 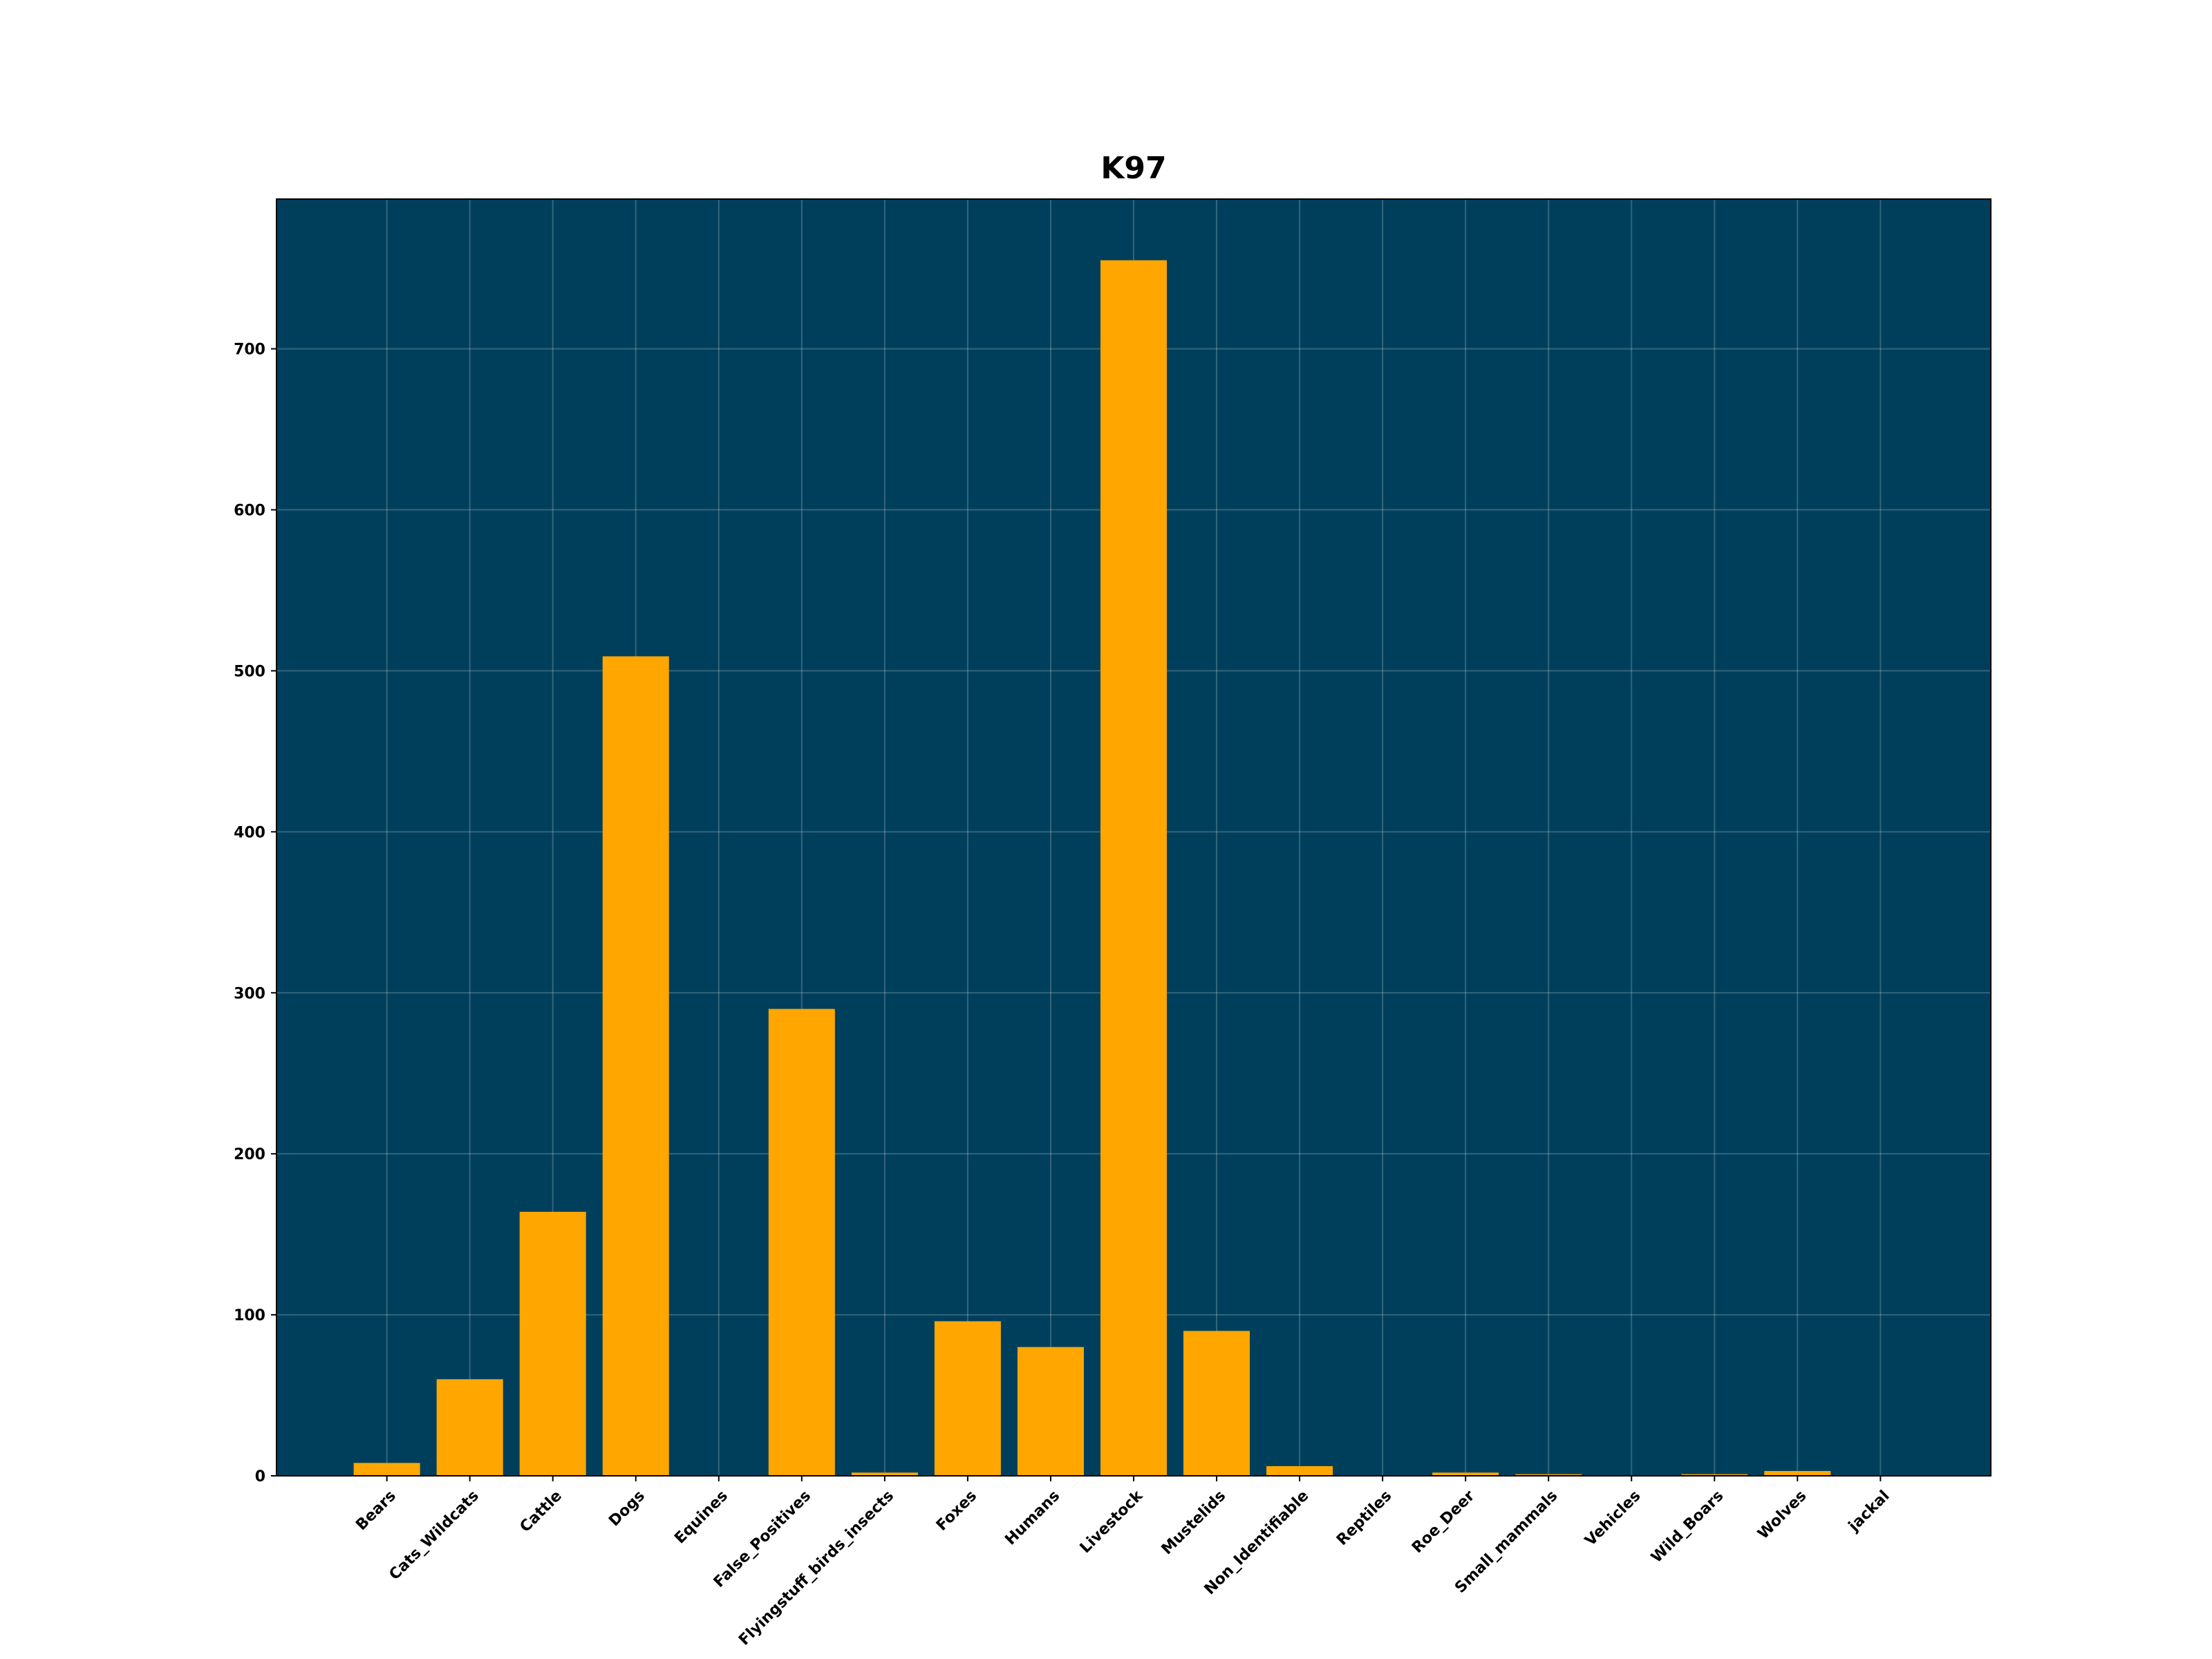 I want to click on x-tick-label: jackal, so click(x=1869, y=1512).